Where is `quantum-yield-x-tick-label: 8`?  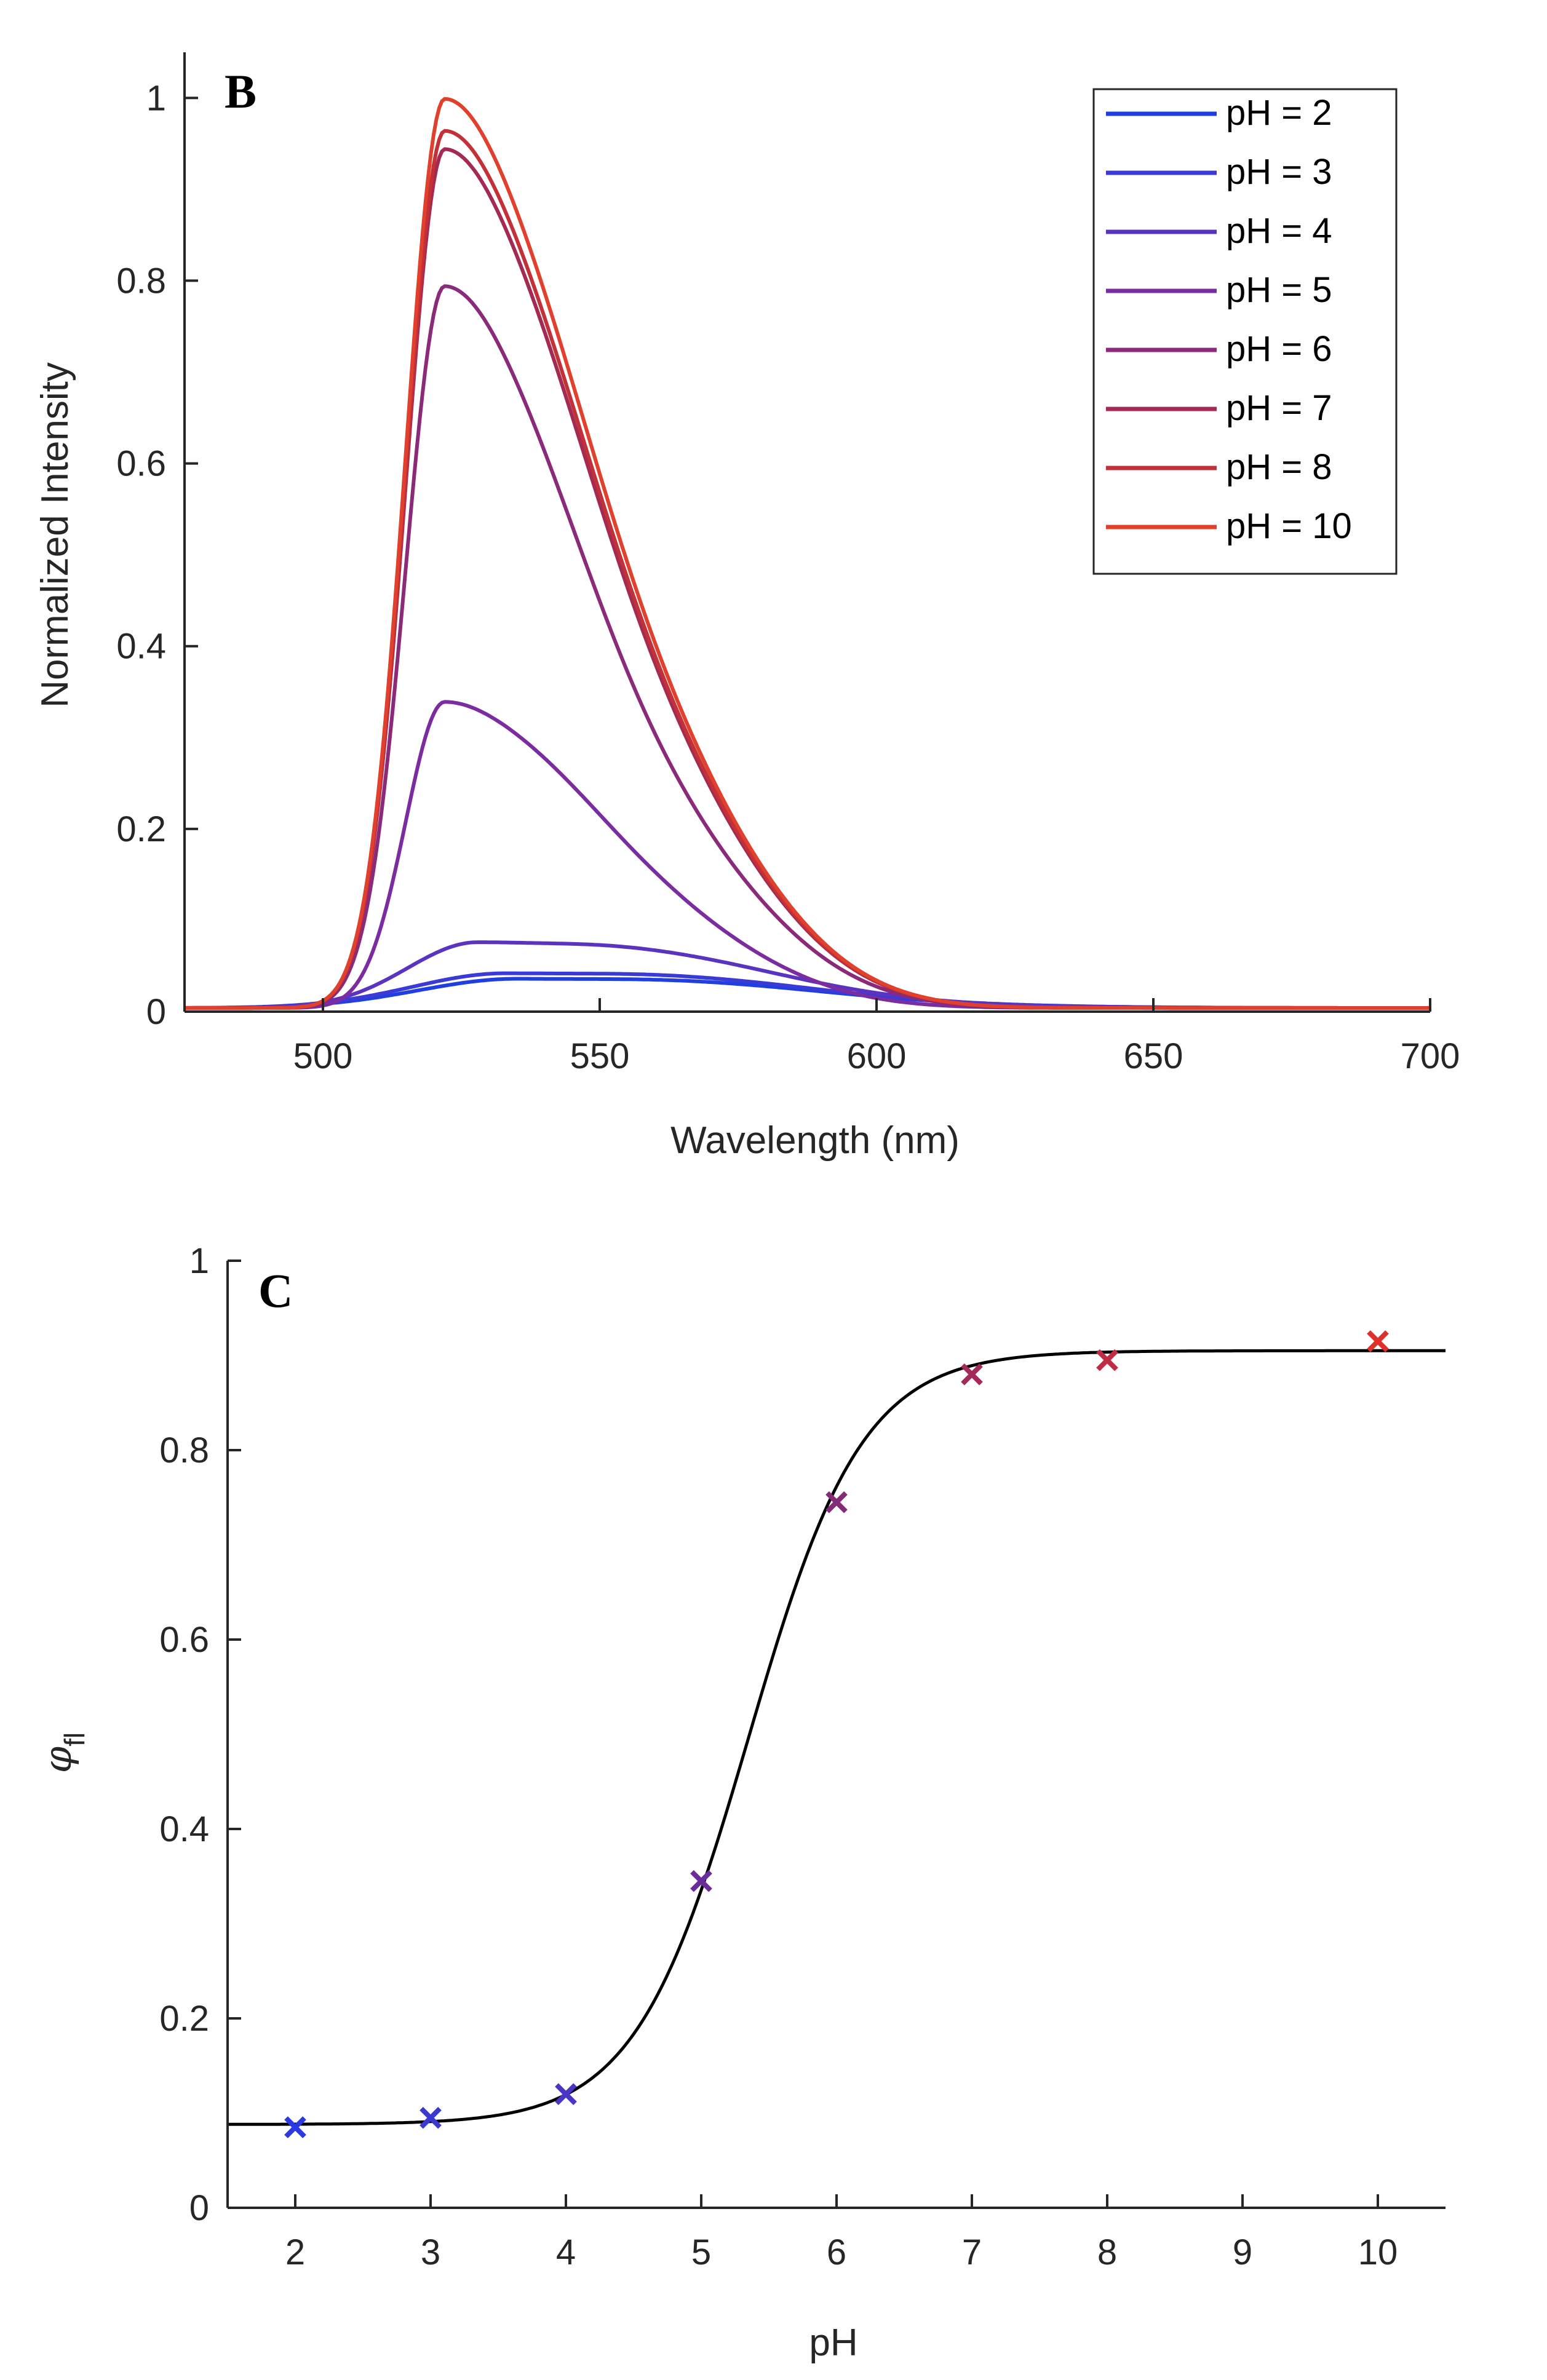 quantum-yield-x-tick-label: 8 is located at coordinates (1107, 2252).